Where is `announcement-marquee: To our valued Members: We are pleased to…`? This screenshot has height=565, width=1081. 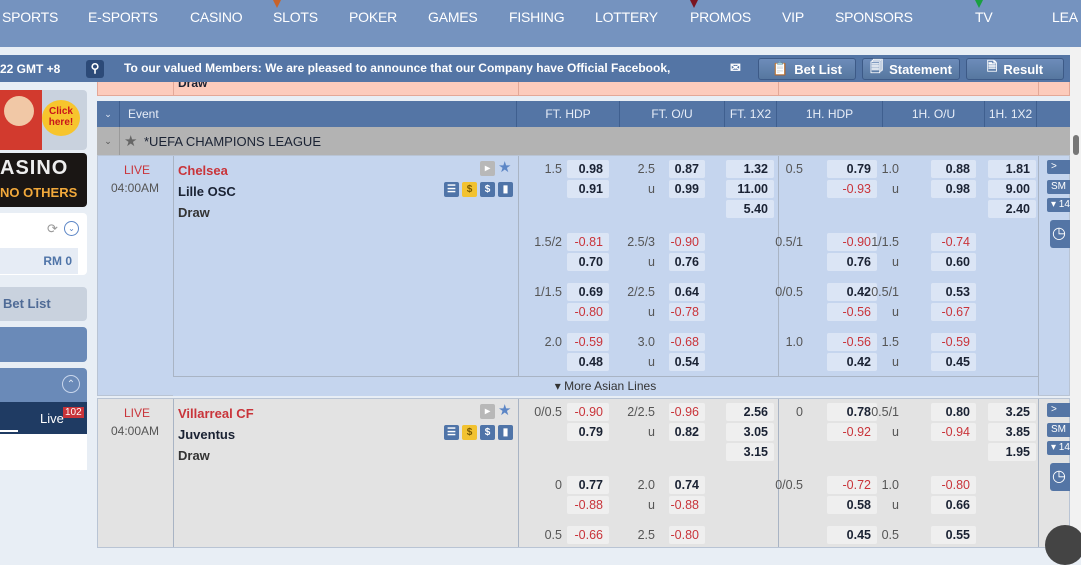 announcement-marquee: To our valued Members: We are pleased to… is located at coordinates (397, 68).